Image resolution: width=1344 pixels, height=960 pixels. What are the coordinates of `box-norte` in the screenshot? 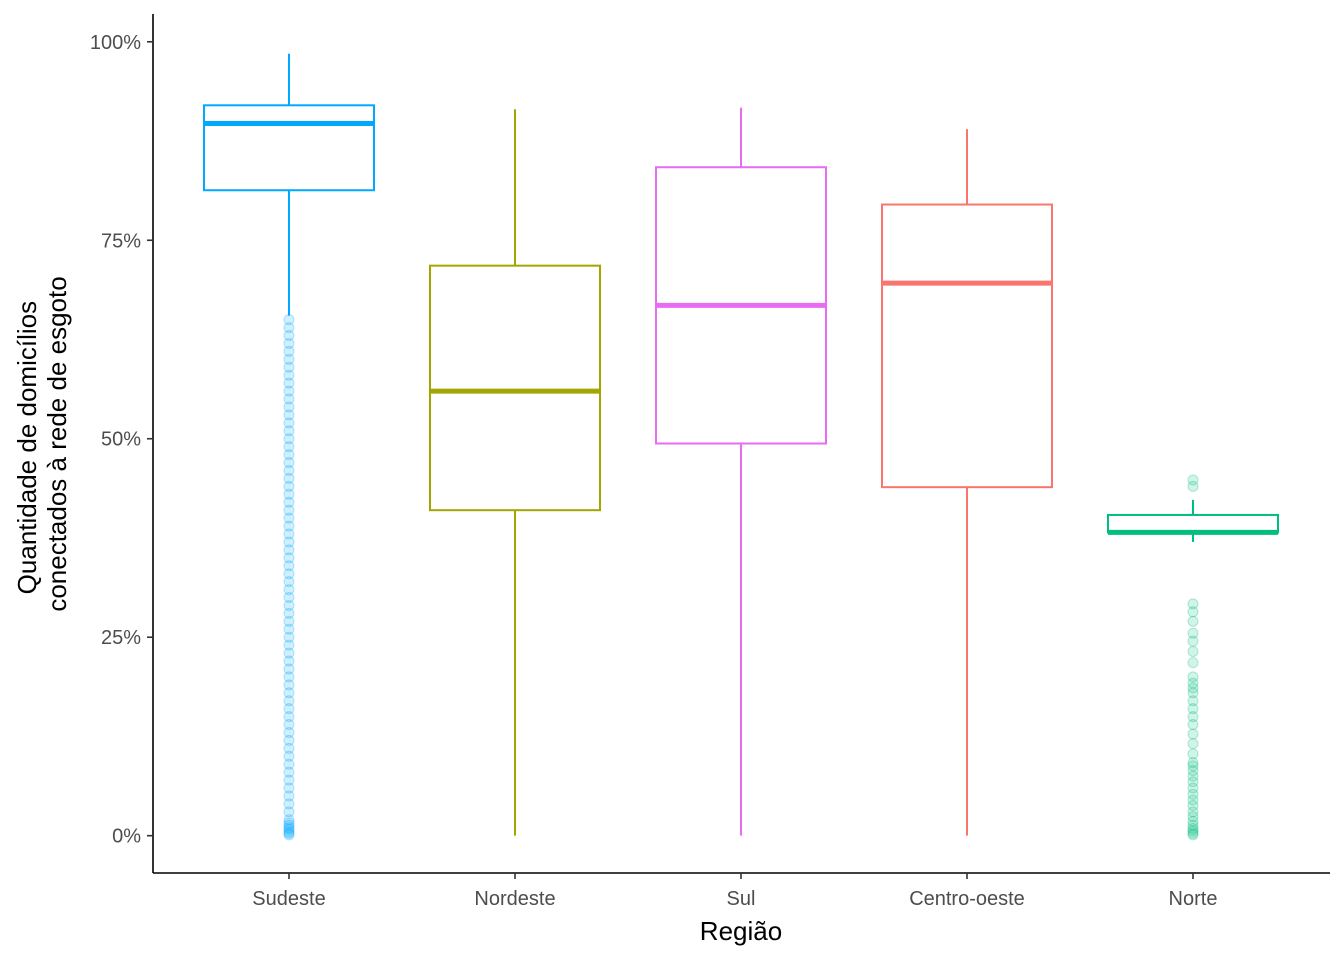 It's located at (1193, 657).